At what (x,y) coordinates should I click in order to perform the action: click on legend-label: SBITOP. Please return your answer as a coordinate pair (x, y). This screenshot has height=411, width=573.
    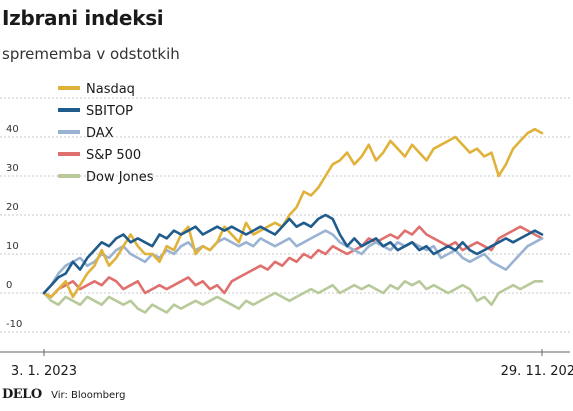
    Looking at the image, I should click on (109, 111).